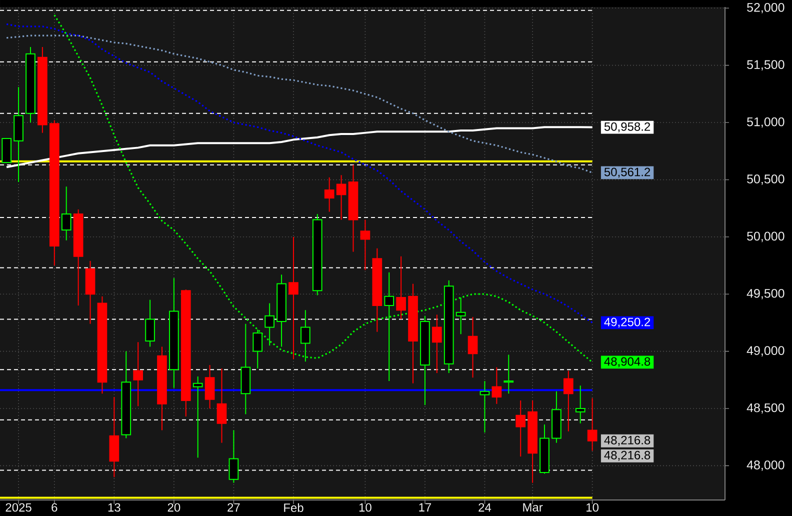 The width and height of the screenshot is (792, 516). I want to click on y-tick-label: 48,500, so click(765, 408).